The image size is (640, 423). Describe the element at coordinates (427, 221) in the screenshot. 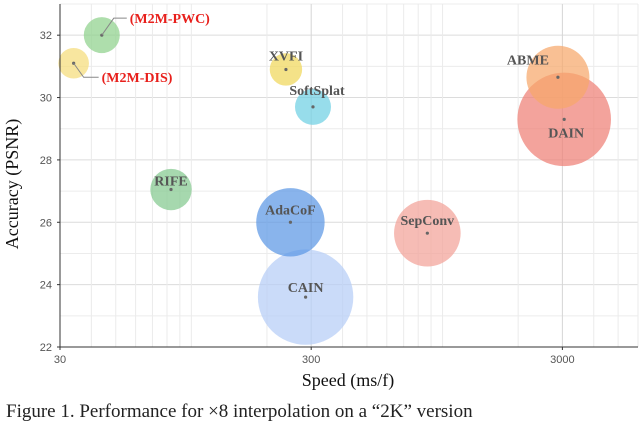

I see `point-label-sepconv: SepConv` at that location.